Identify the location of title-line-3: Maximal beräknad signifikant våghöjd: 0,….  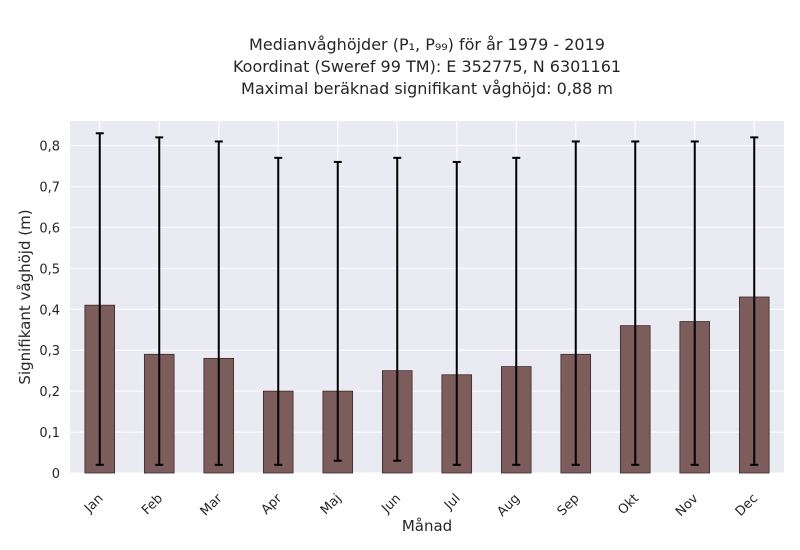
(427, 88).